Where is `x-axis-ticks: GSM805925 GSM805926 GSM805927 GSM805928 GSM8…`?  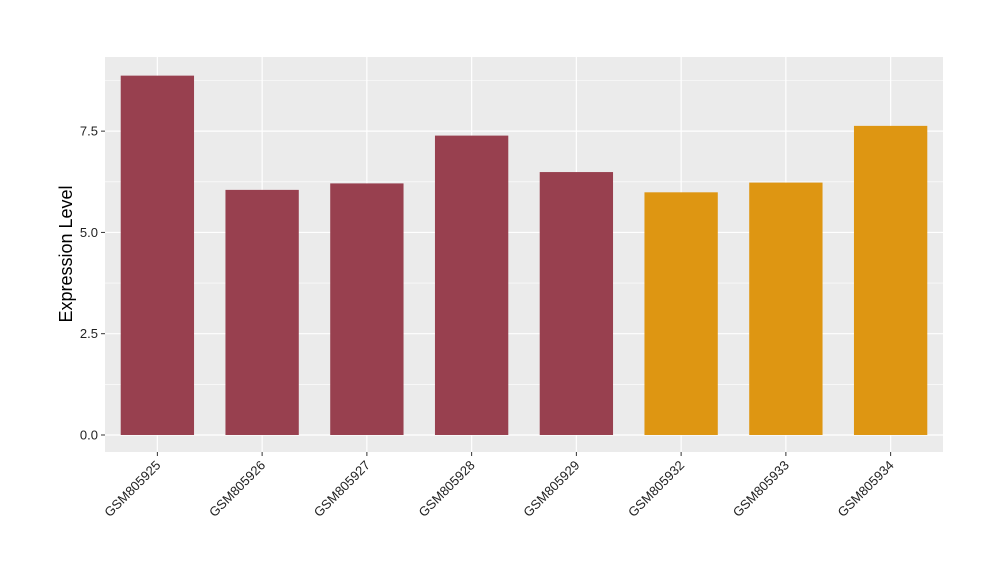 x-axis-ticks: GSM805925 GSM805926 GSM805927 GSM805928 GSM8… is located at coordinates (499, 486).